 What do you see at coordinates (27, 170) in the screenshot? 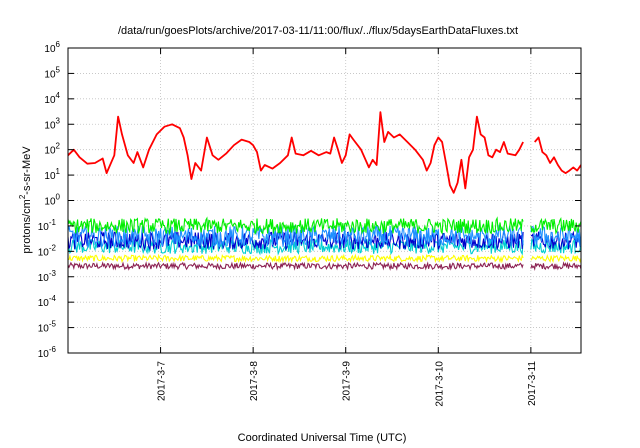
I see `y-axis-label-rest: -s-sr-MeV` at bounding box center [27, 170].